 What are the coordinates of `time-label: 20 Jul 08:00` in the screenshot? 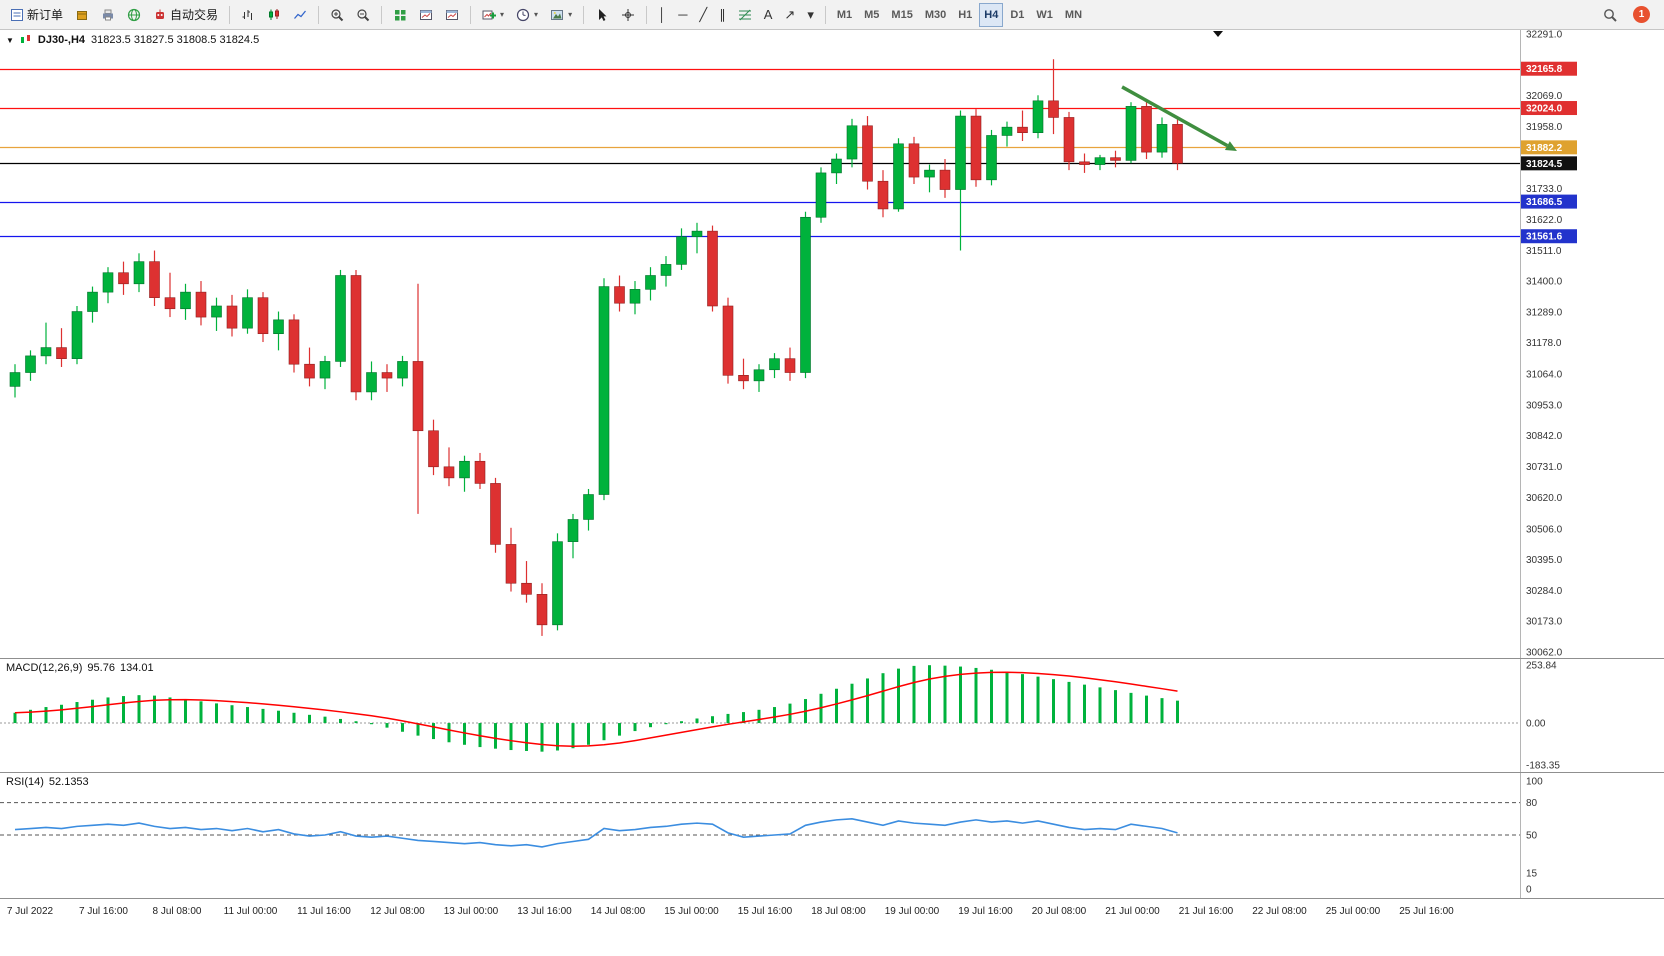 It's located at (1059, 911).